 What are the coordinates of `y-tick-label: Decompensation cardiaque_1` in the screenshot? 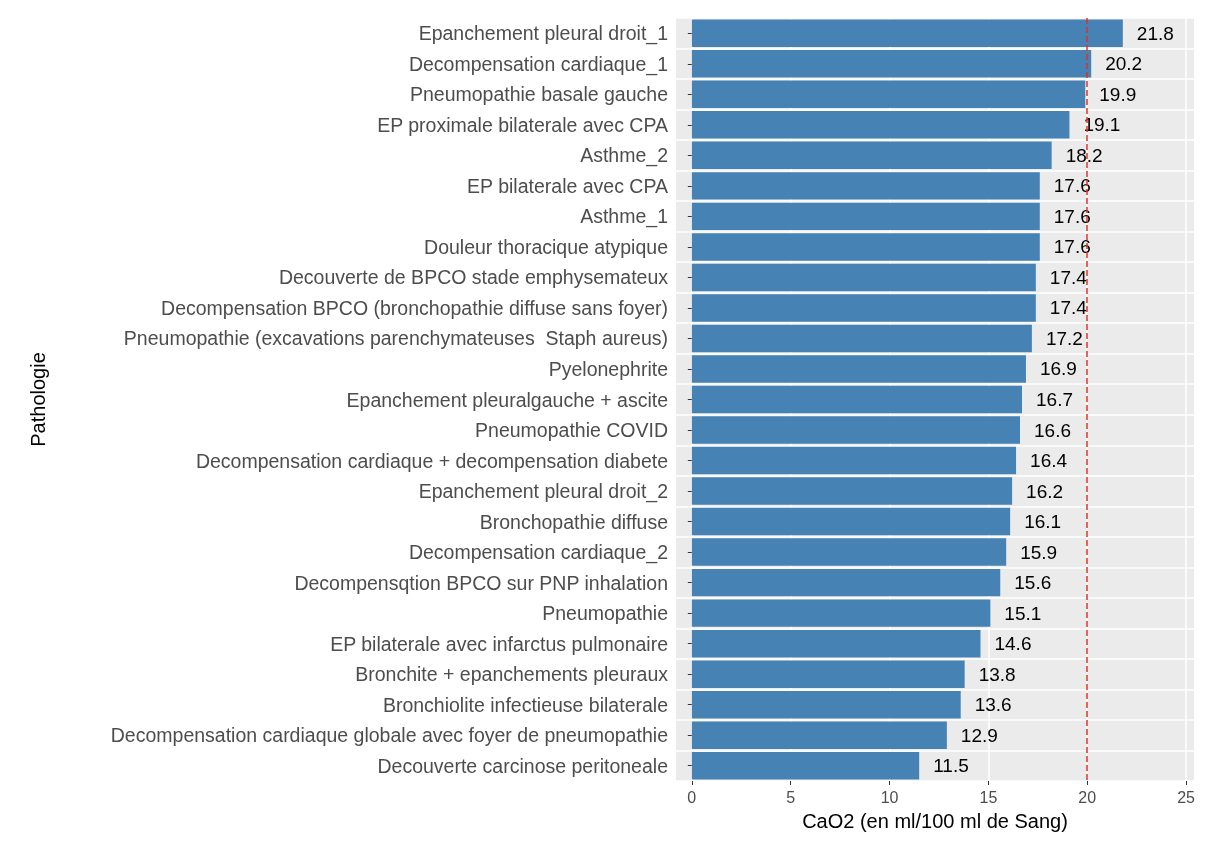 It's located at (538, 64).